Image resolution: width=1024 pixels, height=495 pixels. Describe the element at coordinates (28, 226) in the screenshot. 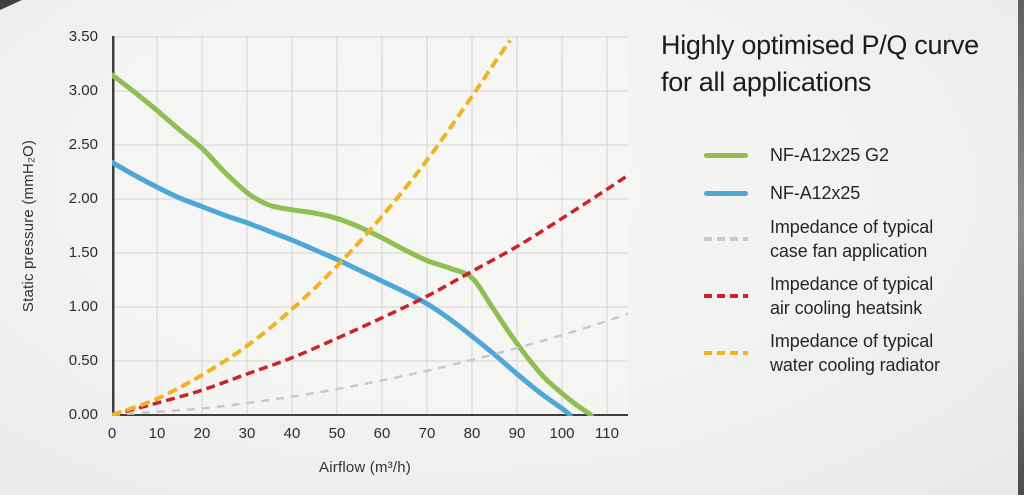

I see `y-axis-title: Static pressure (mmH₂O)` at that location.